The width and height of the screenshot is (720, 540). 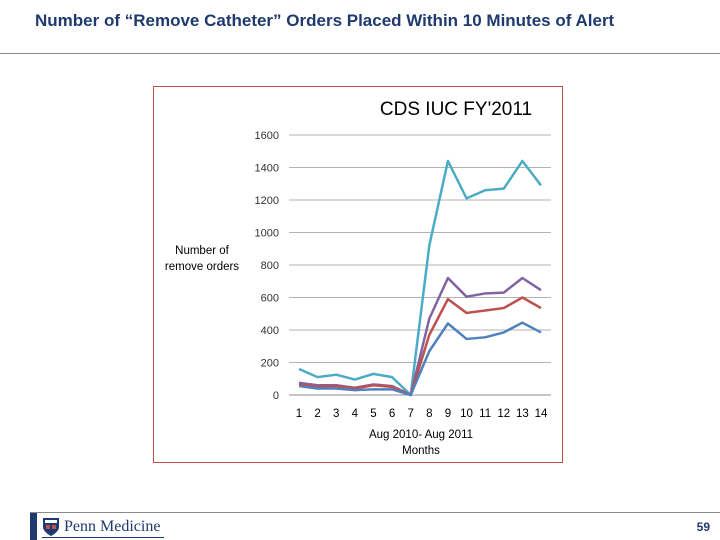 I want to click on x-tick-label: 2, so click(x=317, y=414).